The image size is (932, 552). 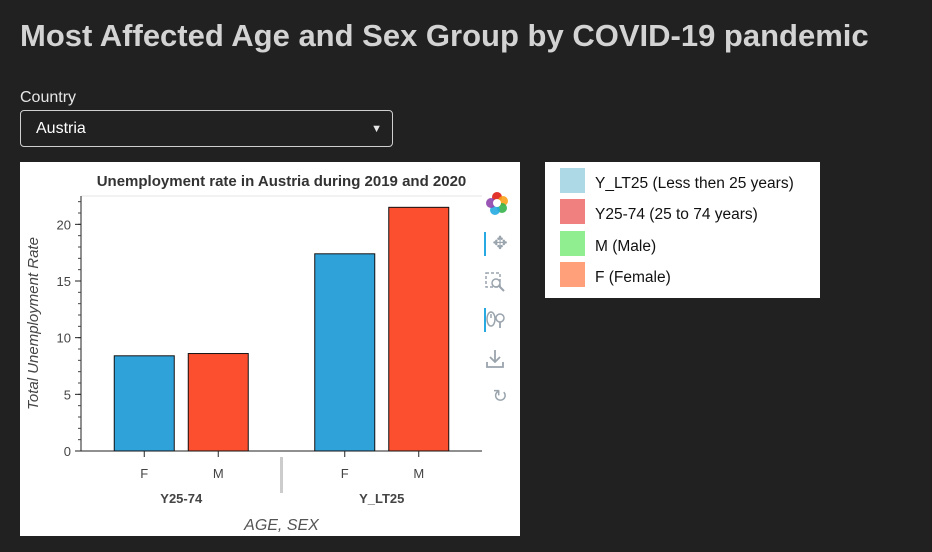 I want to click on box-zoom-icon, so click(x=500, y=282).